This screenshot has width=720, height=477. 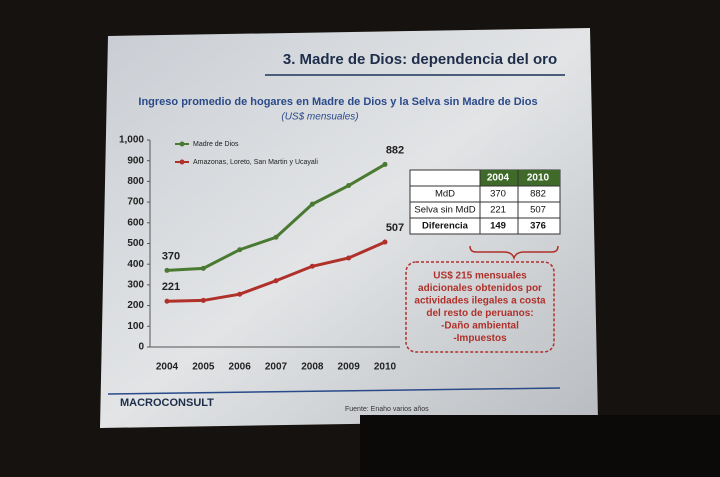 I want to click on note-line: -Daño ambiental, so click(x=480, y=326).